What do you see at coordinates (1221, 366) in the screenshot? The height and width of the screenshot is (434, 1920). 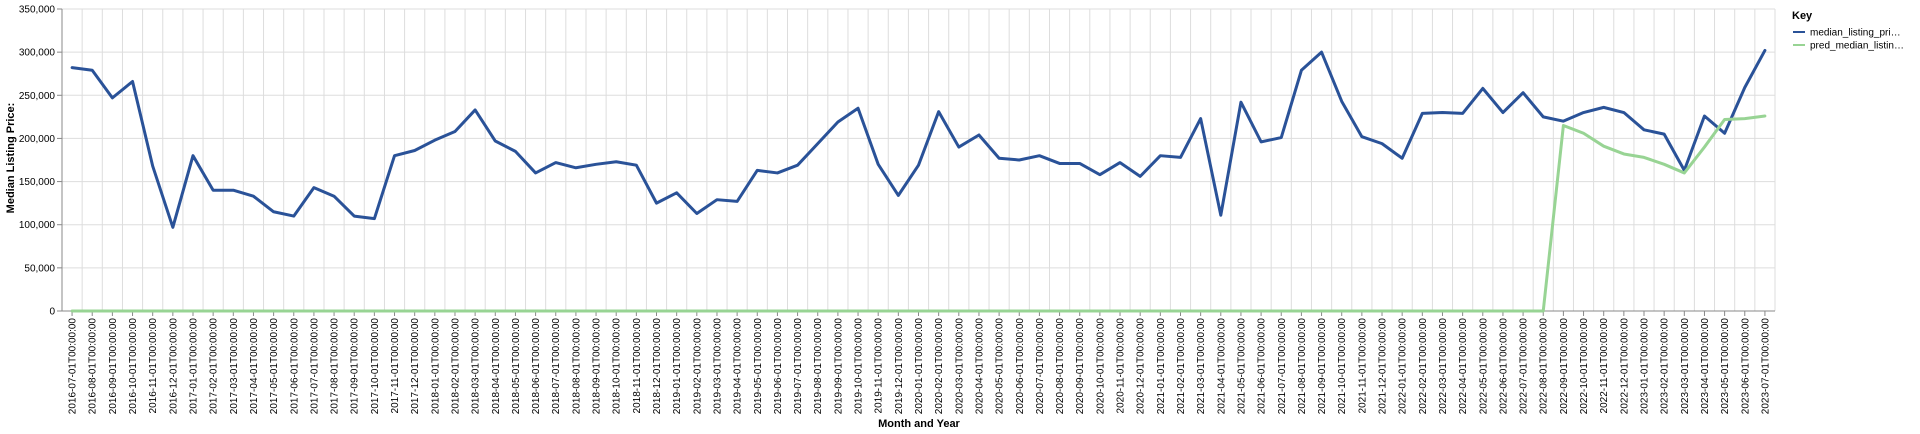 I see `x-tick-label: 2021-04-01T00:00:00` at bounding box center [1221, 366].